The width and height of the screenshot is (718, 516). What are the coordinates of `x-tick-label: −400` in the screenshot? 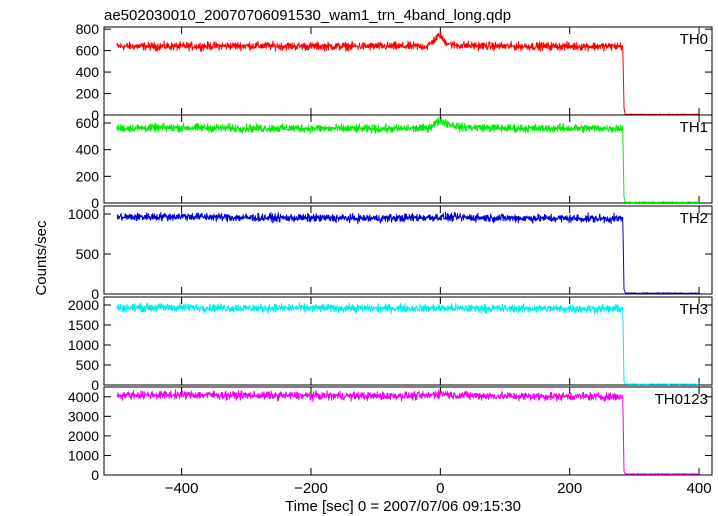 It's located at (182, 488).